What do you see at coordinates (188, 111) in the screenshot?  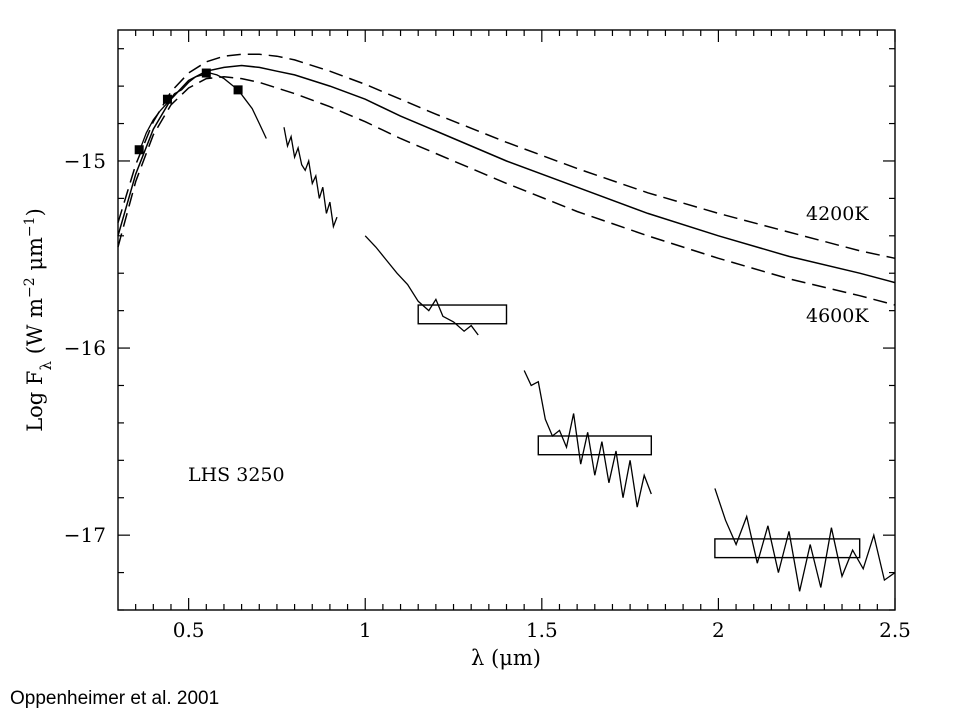 I see `photometry-points` at bounding box center [188, 111].